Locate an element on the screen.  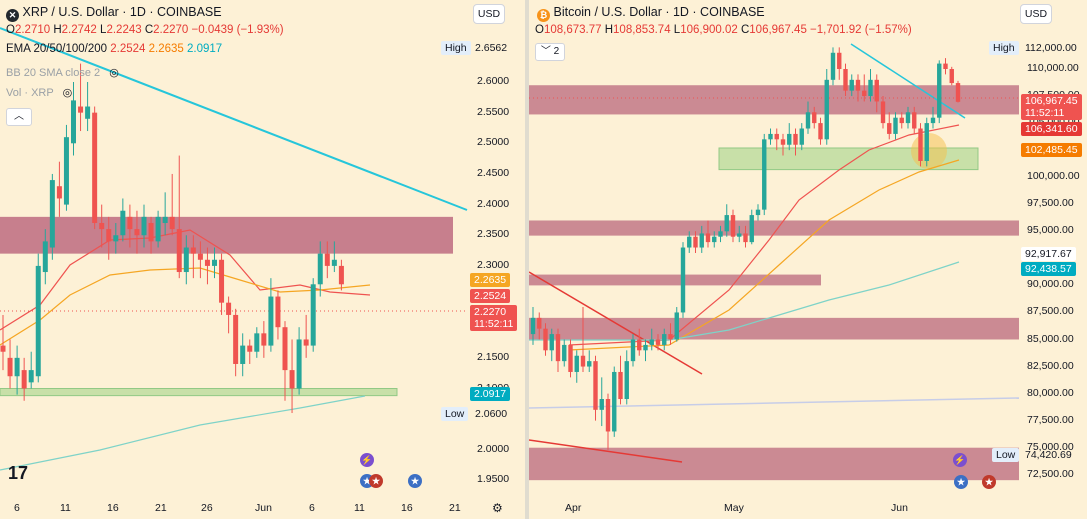
time-tick-label: Jun is located at coordinates (899, 508).